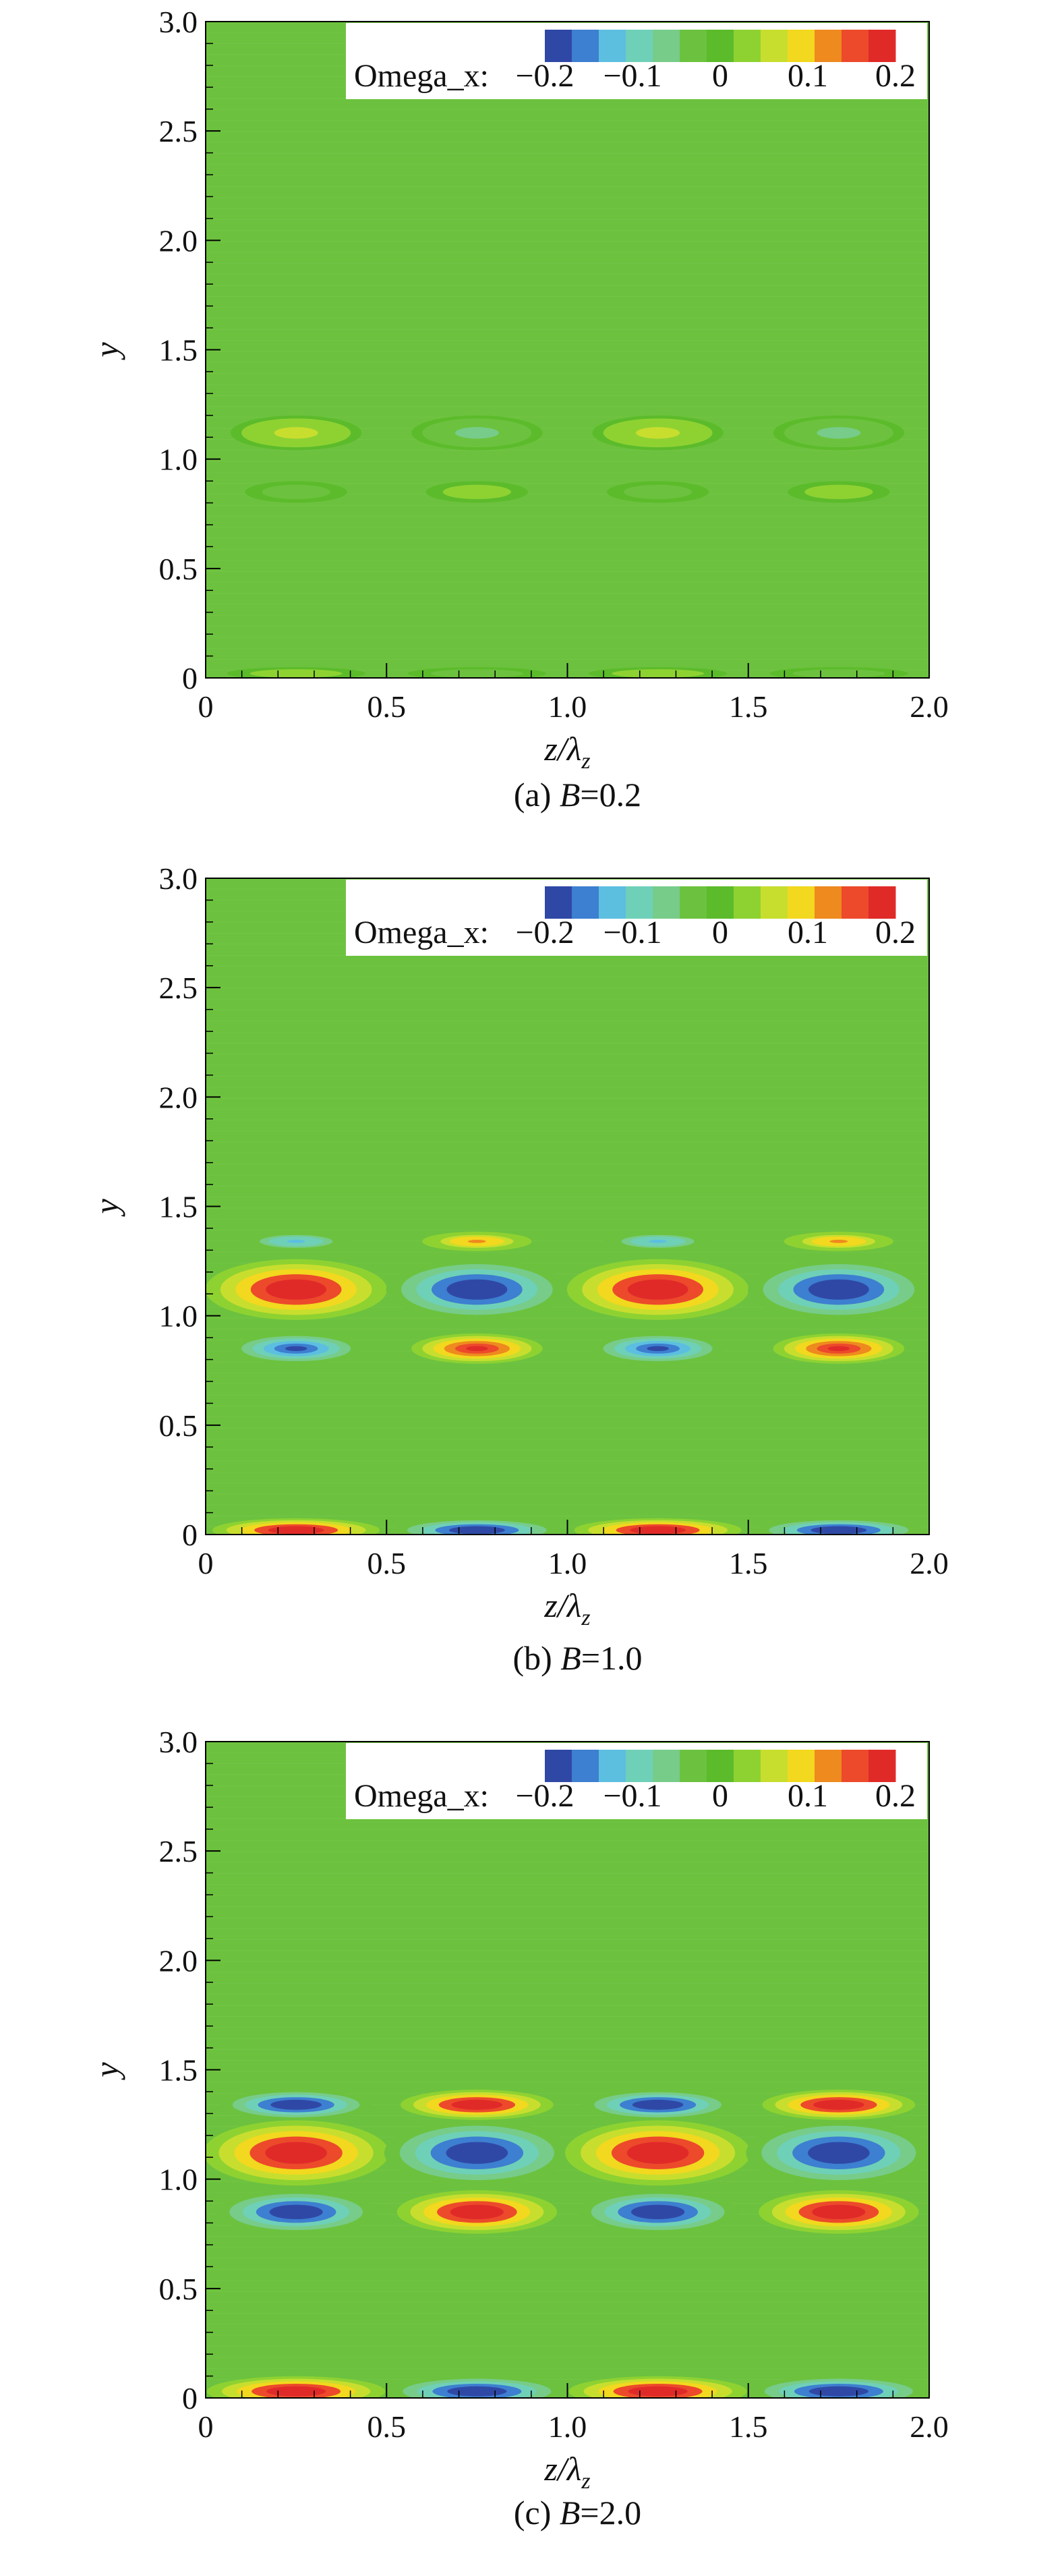 The height and width of the screenshot is (2576, 1062). Describe the element at coordinates (544, 76) in the screenshot. I see `colorbar-tick-label: −0.2` at that location.